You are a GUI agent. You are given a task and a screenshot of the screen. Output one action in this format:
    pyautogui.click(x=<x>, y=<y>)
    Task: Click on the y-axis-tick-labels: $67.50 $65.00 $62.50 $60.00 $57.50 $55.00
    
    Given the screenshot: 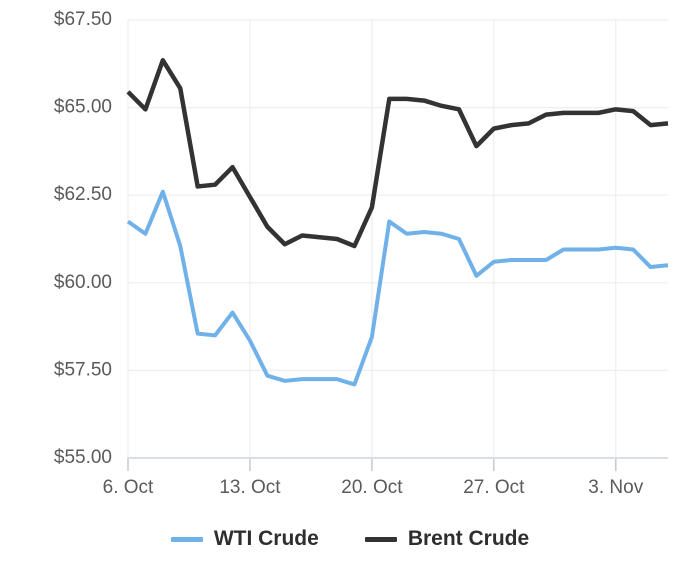 What is the action you would take?
    pyautogui.click(x=83, y=238)
    